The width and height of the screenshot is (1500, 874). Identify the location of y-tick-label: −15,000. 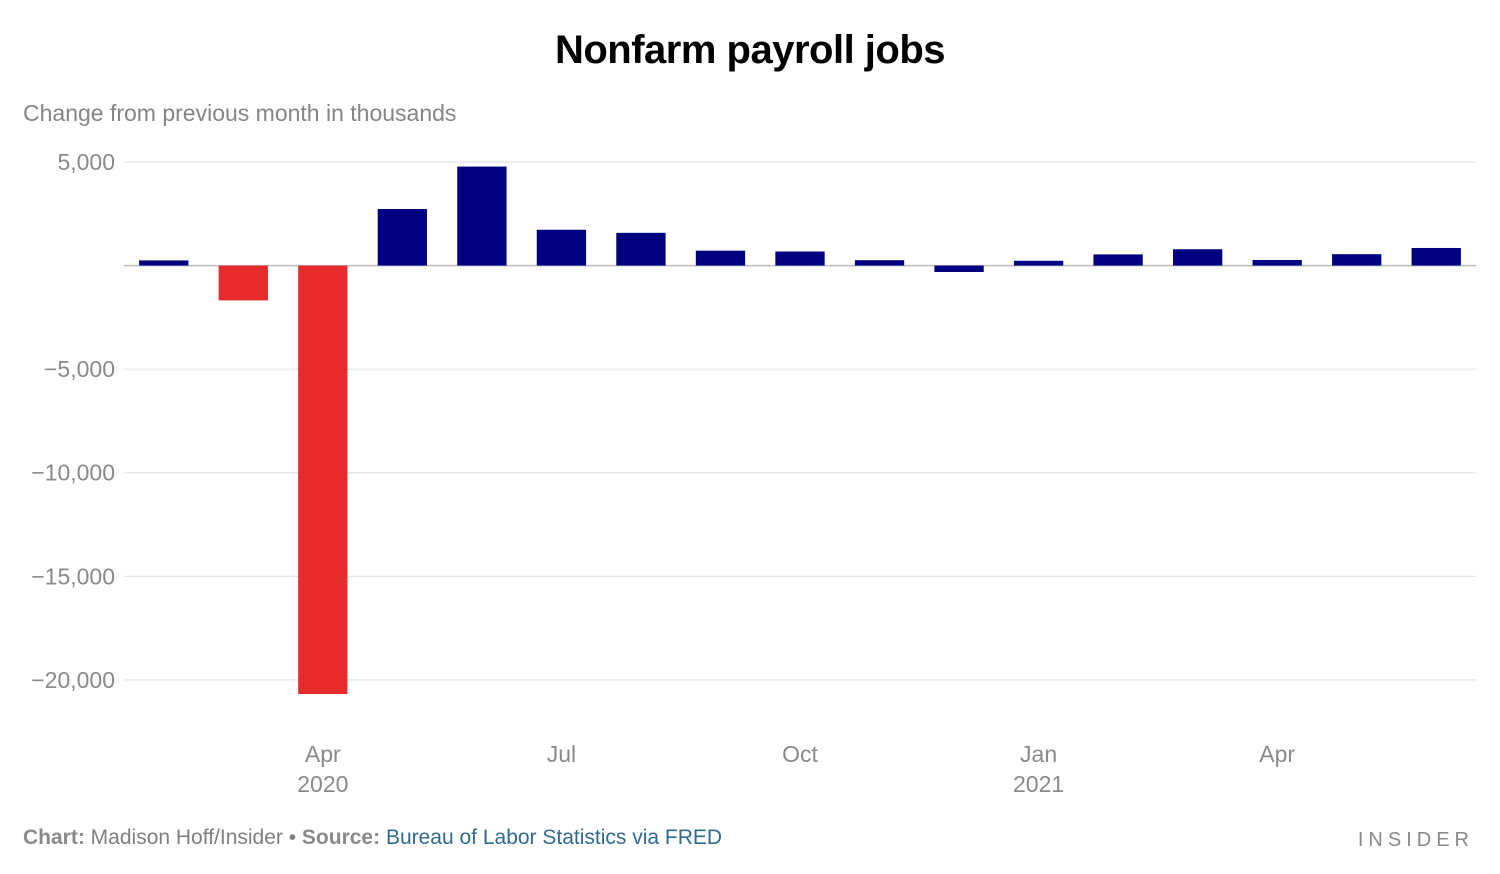
(73, 576).